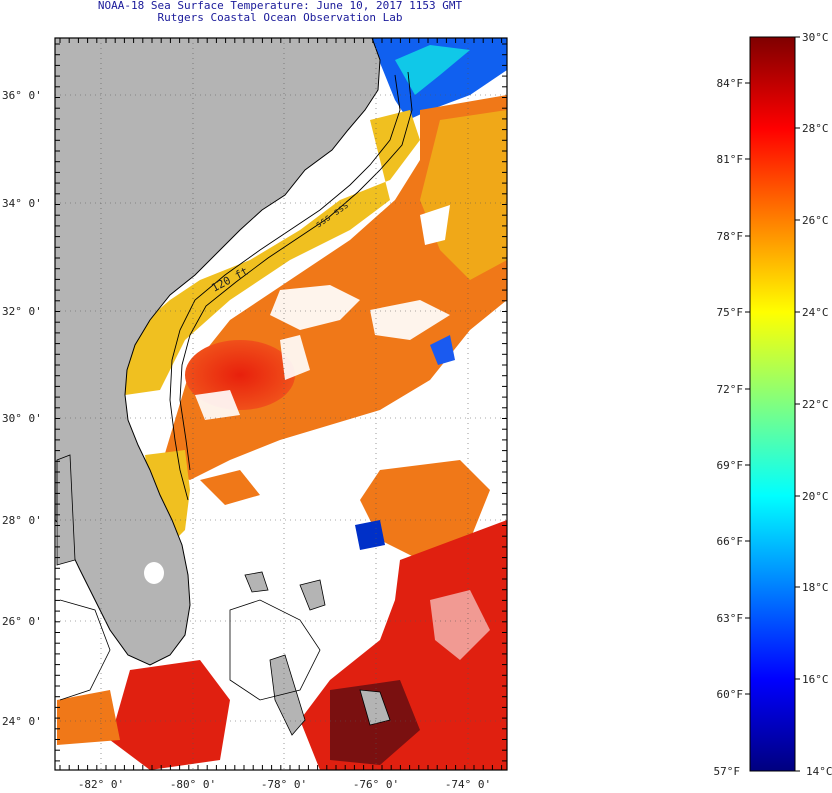  I want to click on shelf-contour-west, so click(85, 650).